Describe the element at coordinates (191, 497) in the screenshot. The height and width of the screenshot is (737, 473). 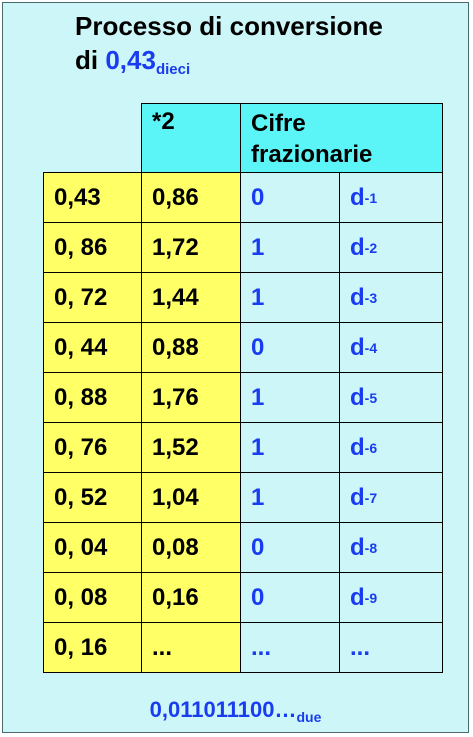
I see `row-product: 1,04` at that location.